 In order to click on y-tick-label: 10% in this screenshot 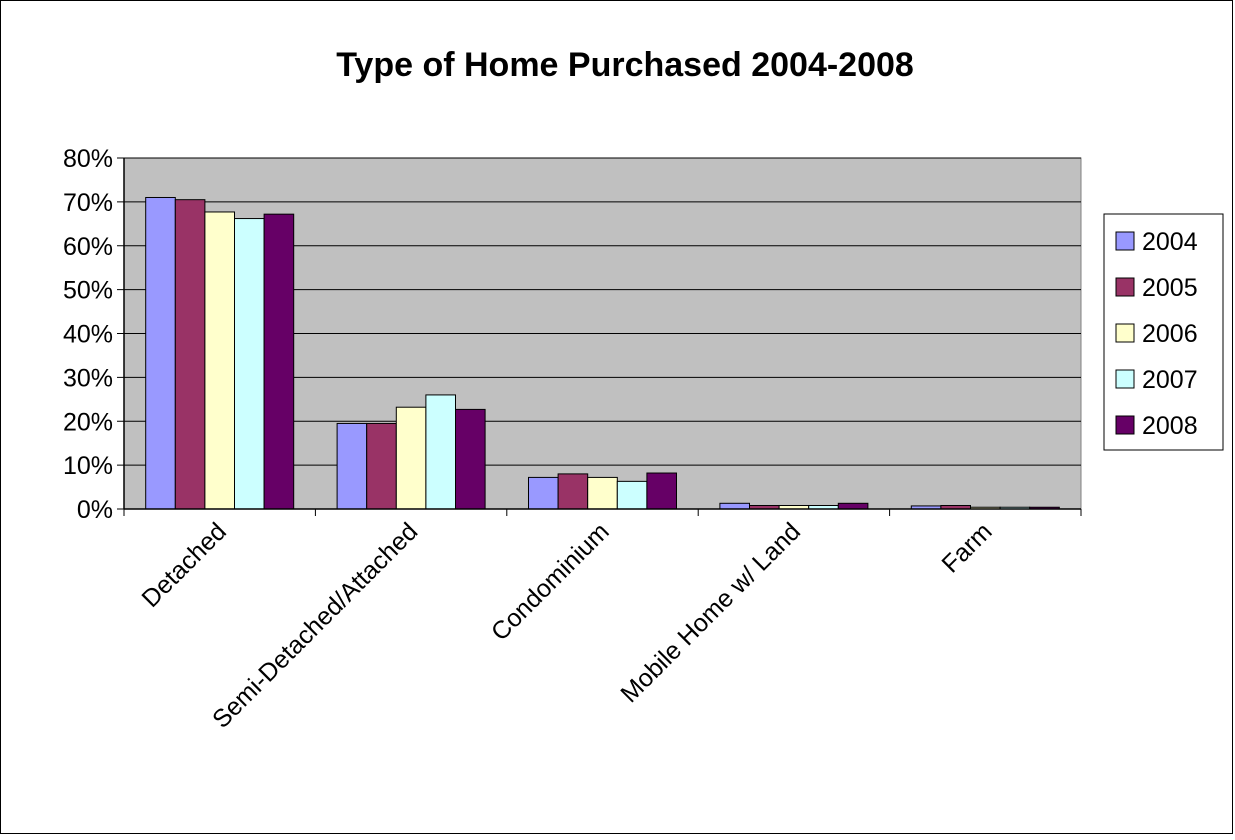, I will do `click(88, 466)`.